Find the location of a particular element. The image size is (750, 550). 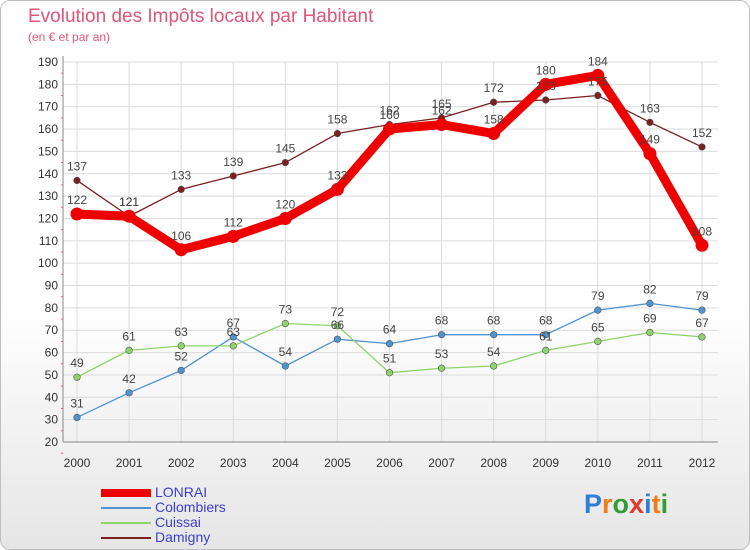

data-label: 52 is located at coordinates (181, 356).